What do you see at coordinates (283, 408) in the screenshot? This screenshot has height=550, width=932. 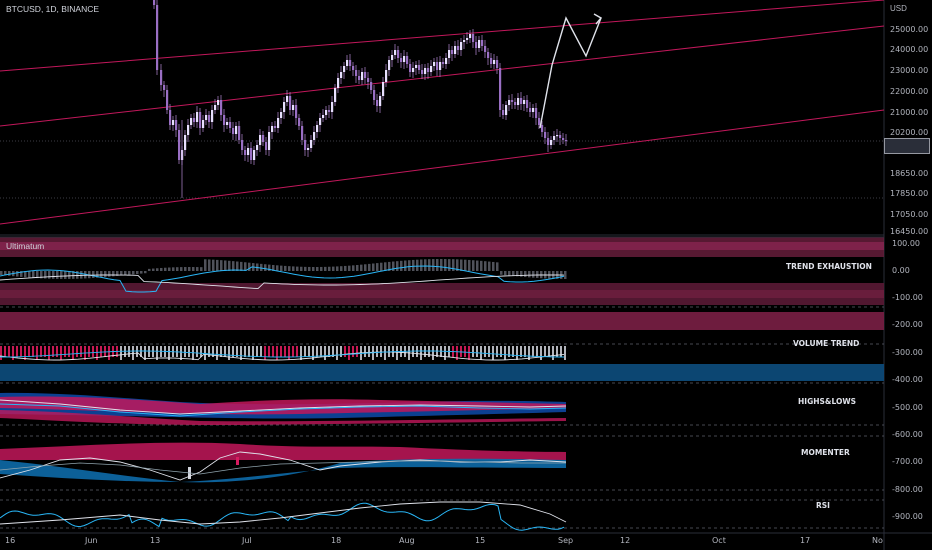 I see `highs-lows-area` at bounding box center [283, 408].